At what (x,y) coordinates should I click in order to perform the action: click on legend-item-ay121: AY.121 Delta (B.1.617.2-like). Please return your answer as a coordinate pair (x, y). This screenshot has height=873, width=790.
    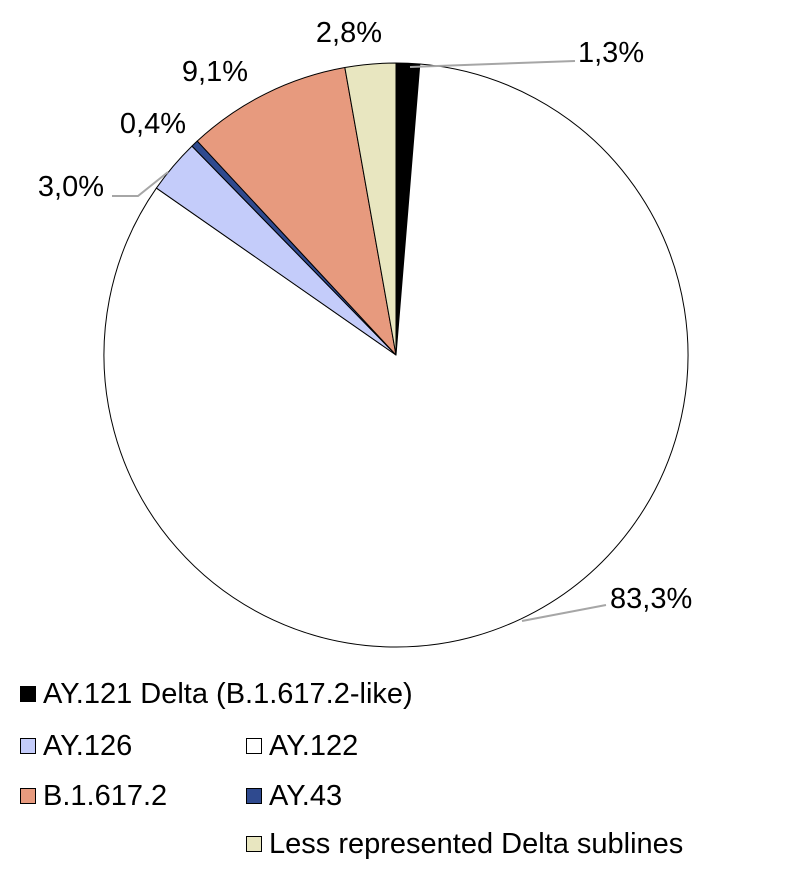
    Looking at the image, I should click on (216, 694).